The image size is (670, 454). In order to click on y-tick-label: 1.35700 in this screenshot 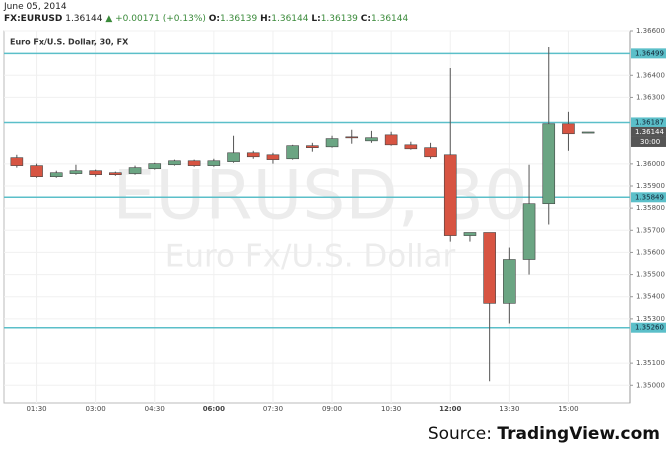, I will do `click(650, 230)`.